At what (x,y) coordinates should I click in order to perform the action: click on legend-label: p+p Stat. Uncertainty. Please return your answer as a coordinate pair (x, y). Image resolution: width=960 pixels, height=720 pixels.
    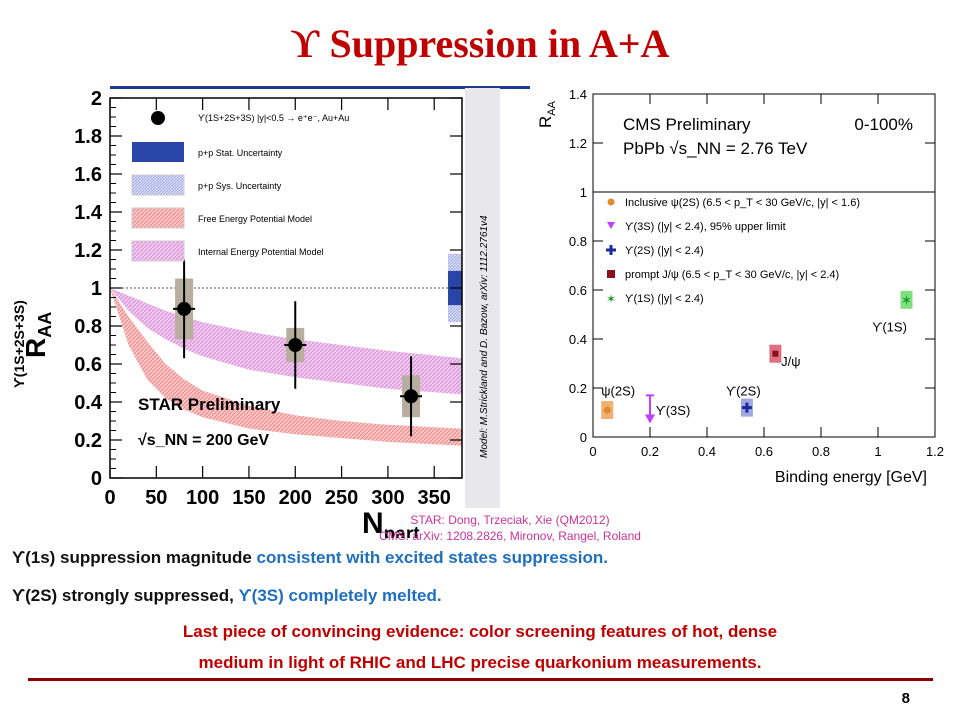
    Looking at the image, I should click on (240, 153).